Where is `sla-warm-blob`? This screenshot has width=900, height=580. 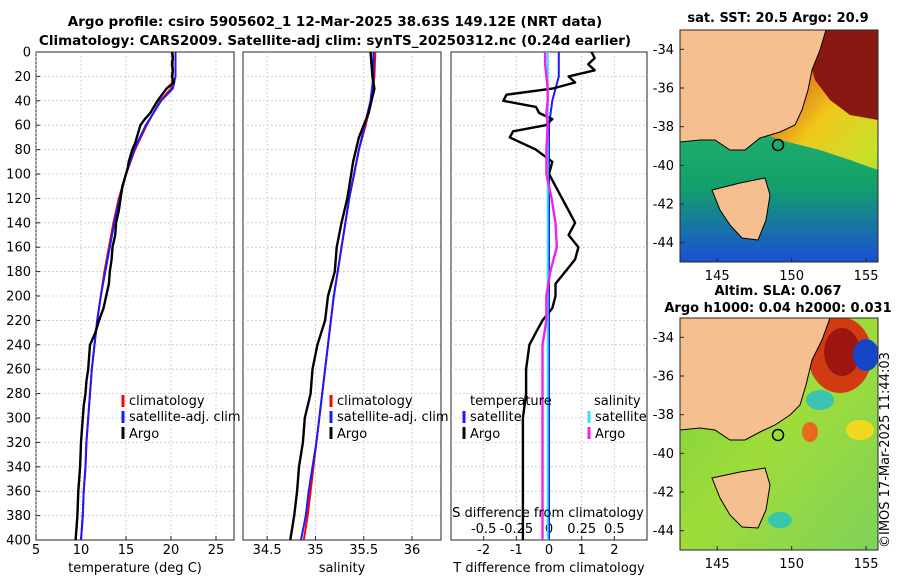 sla-warm-blob is located at coordinates (810, 432).